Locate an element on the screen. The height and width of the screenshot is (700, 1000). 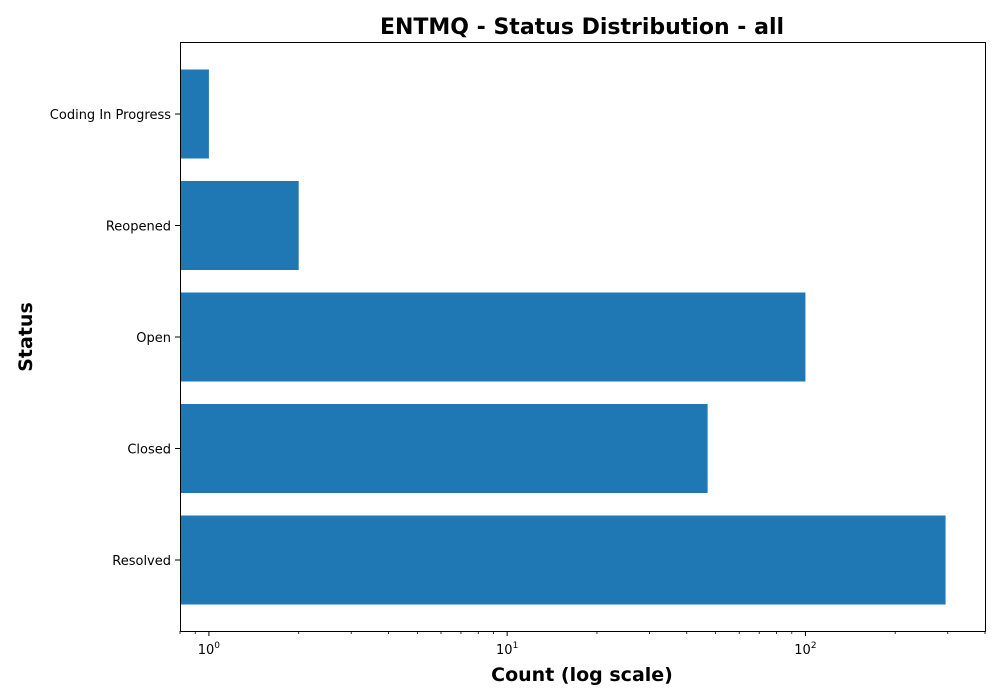
bar-coding-in-progress is located at coordinates (194, 114).